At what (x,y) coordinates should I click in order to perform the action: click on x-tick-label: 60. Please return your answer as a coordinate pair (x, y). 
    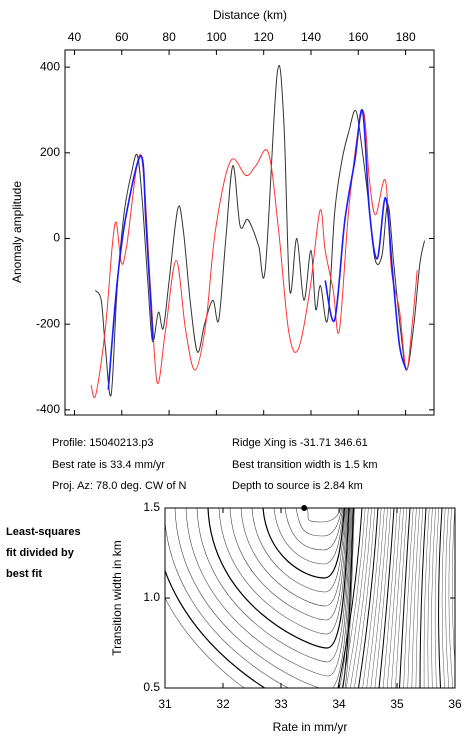
    Looking at the image, I should click on (122, 37).